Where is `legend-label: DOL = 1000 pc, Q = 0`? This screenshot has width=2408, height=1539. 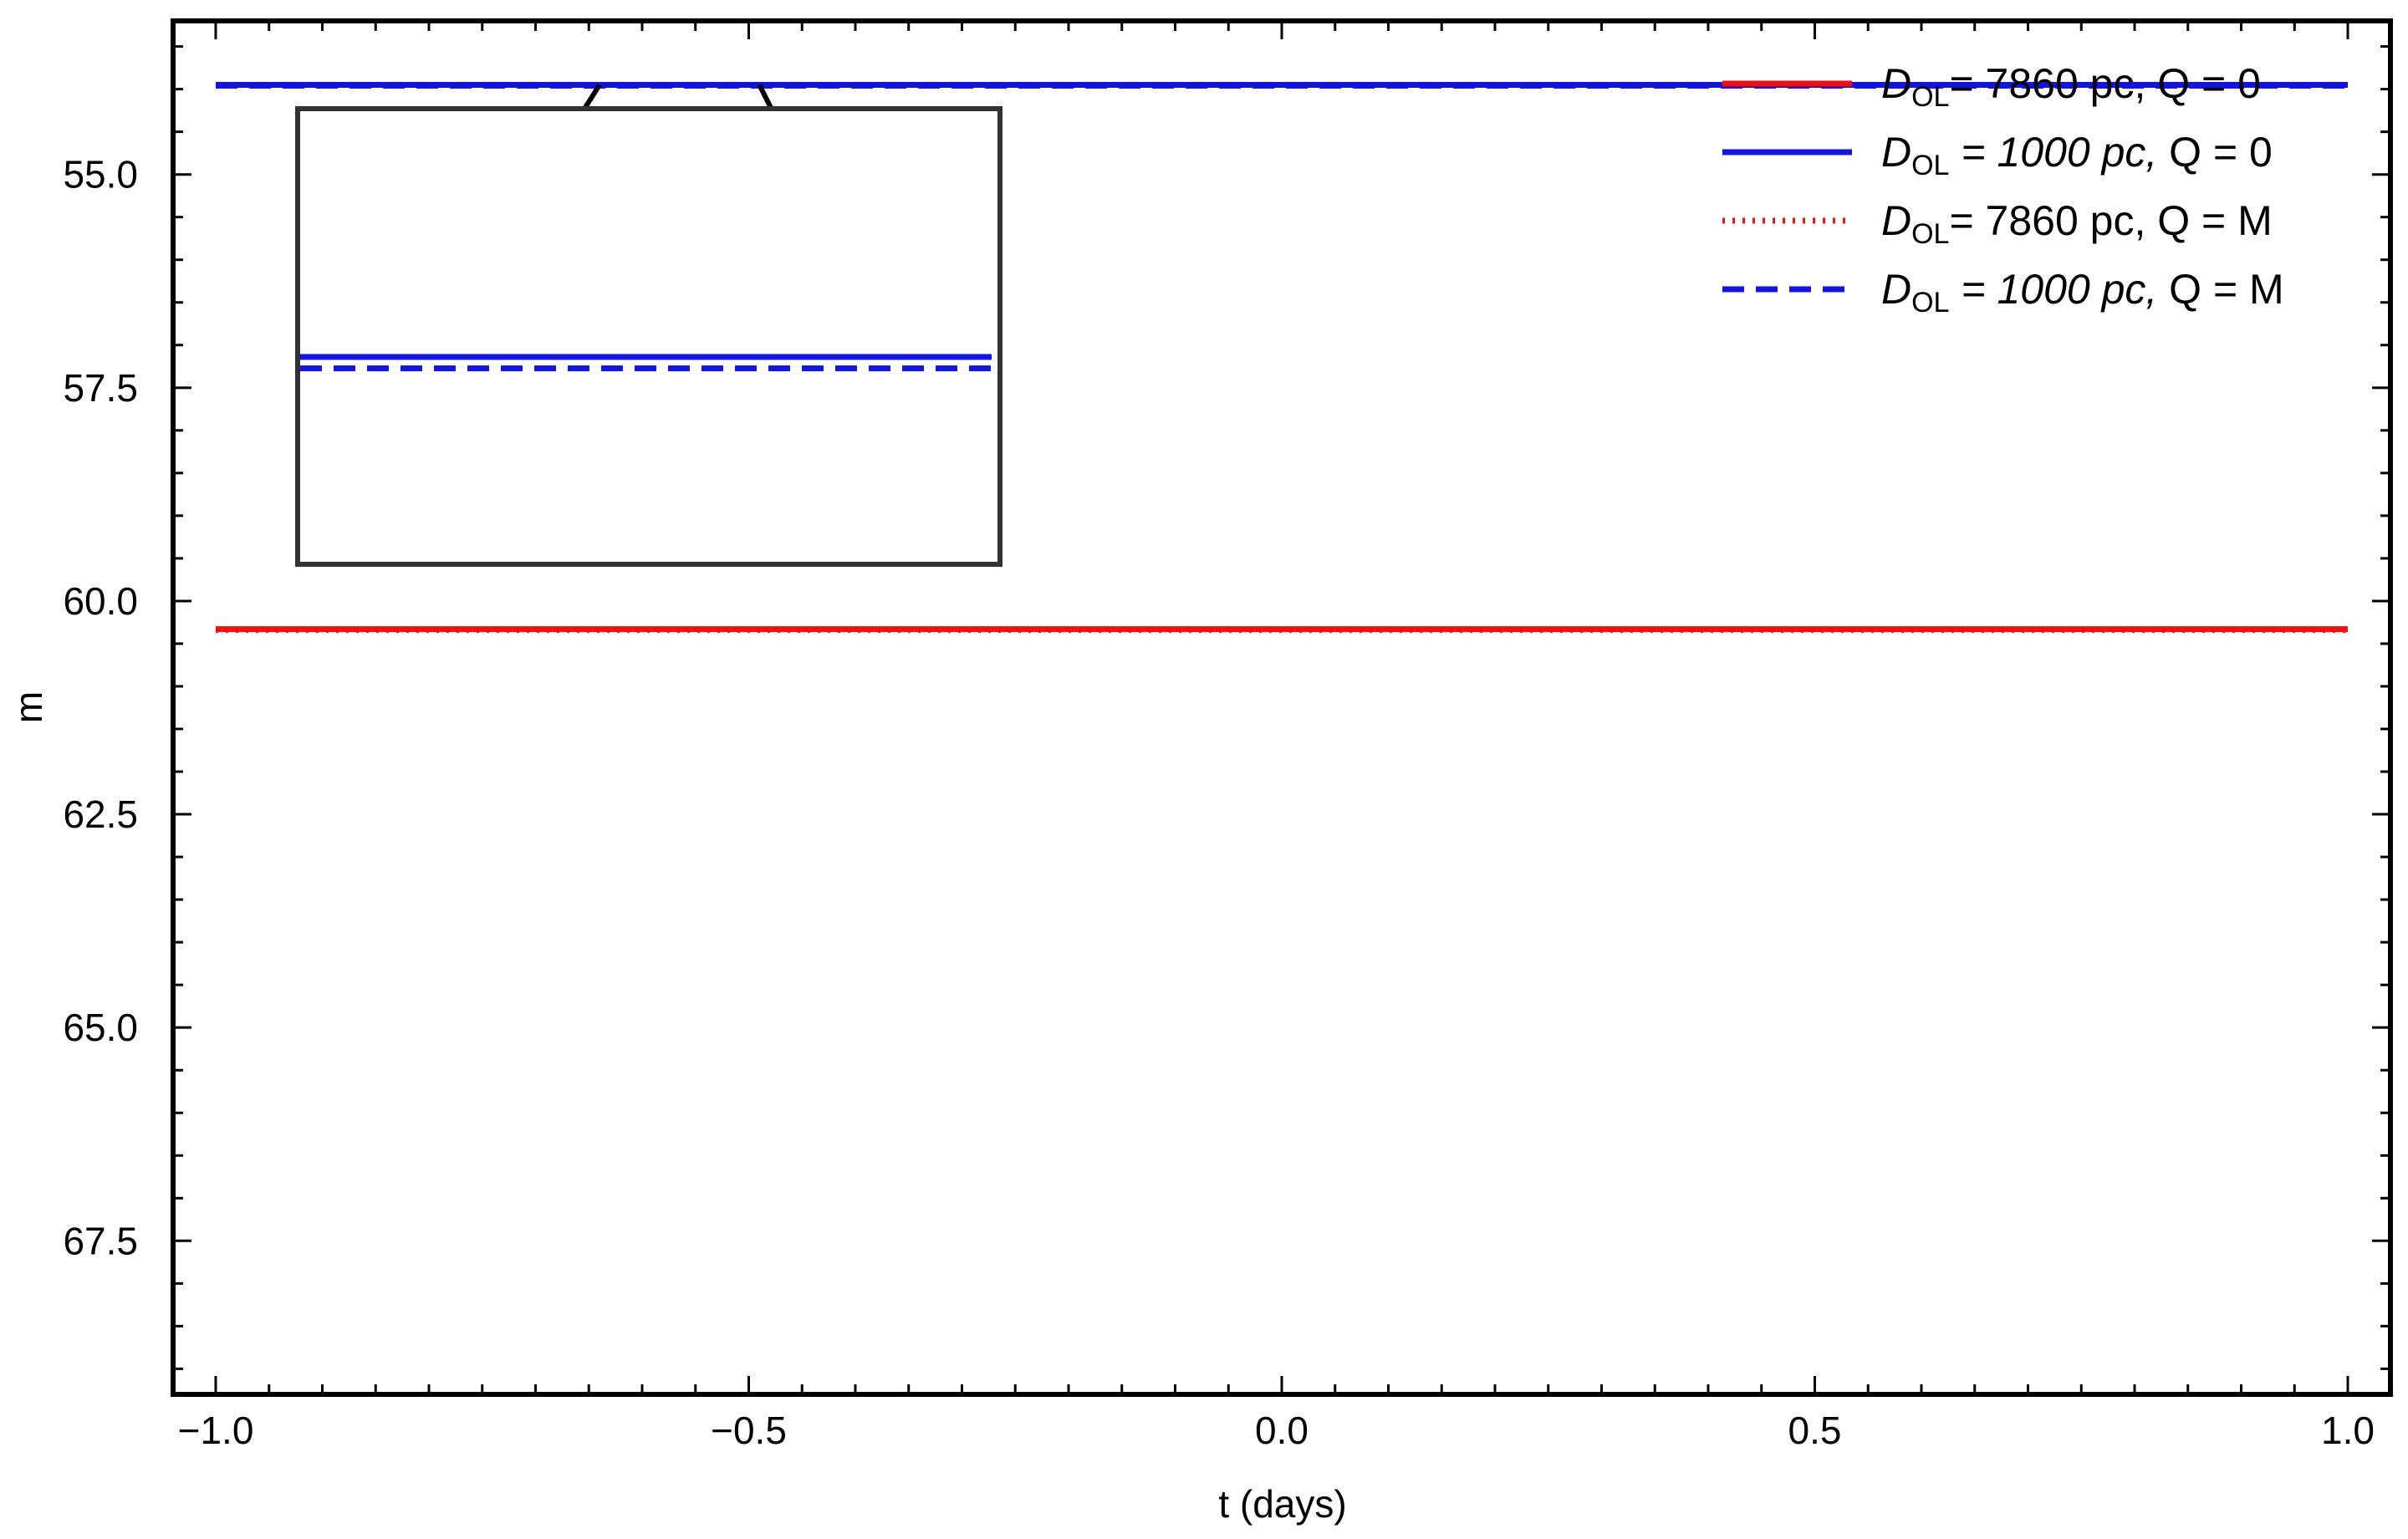 legend-label: DOL = 1000 pc, Q = 0 is located at coordinates (2077, 155).